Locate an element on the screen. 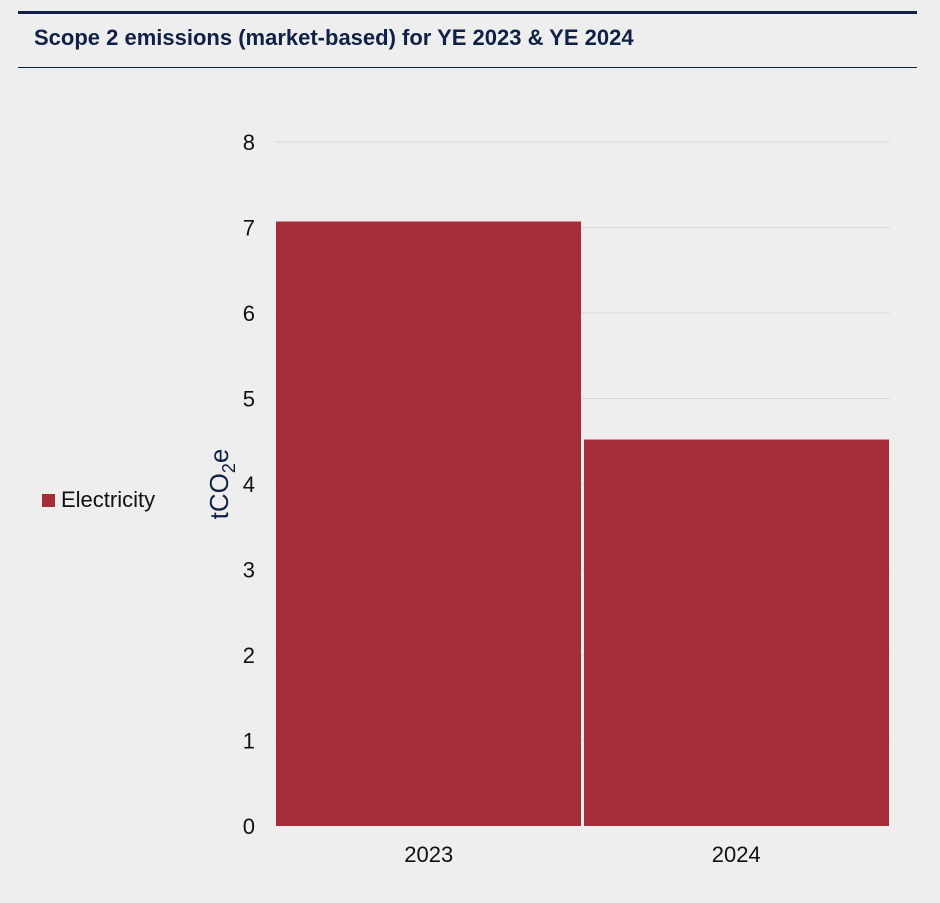 The width and height of the screenshot is (940, 903). x-tick-label-2024: 2024 is located at coordinates (736, 854).